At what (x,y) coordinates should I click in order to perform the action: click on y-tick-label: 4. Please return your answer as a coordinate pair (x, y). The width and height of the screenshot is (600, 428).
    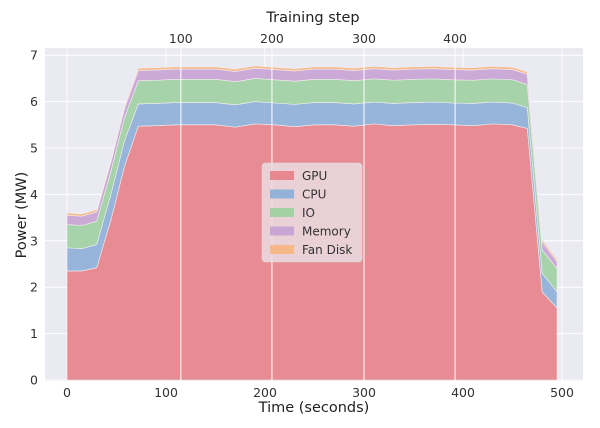
    Looking at the image, I should click on (34, 194).